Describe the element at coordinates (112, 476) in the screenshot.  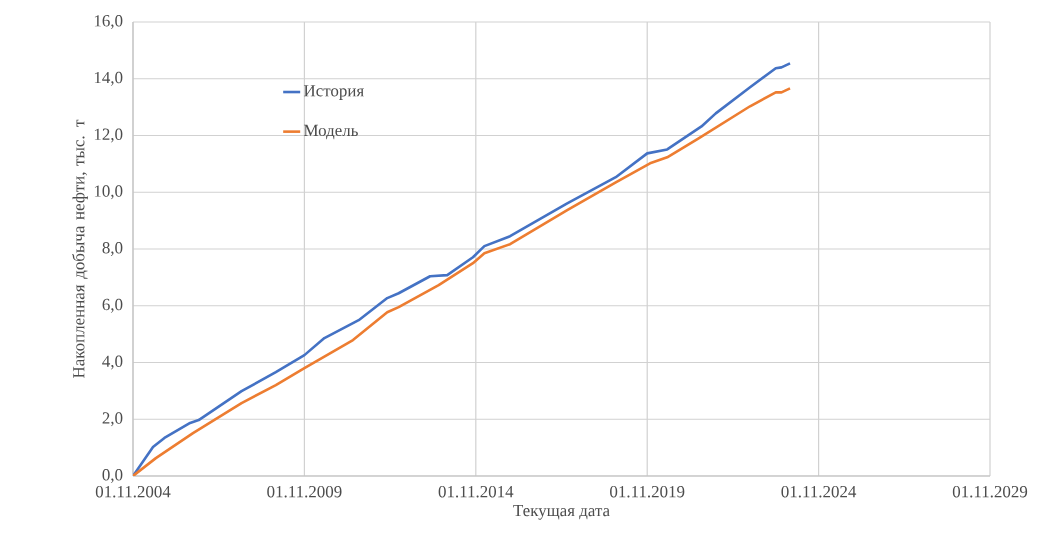
I see `y-tick-label: 0,0` at that location.